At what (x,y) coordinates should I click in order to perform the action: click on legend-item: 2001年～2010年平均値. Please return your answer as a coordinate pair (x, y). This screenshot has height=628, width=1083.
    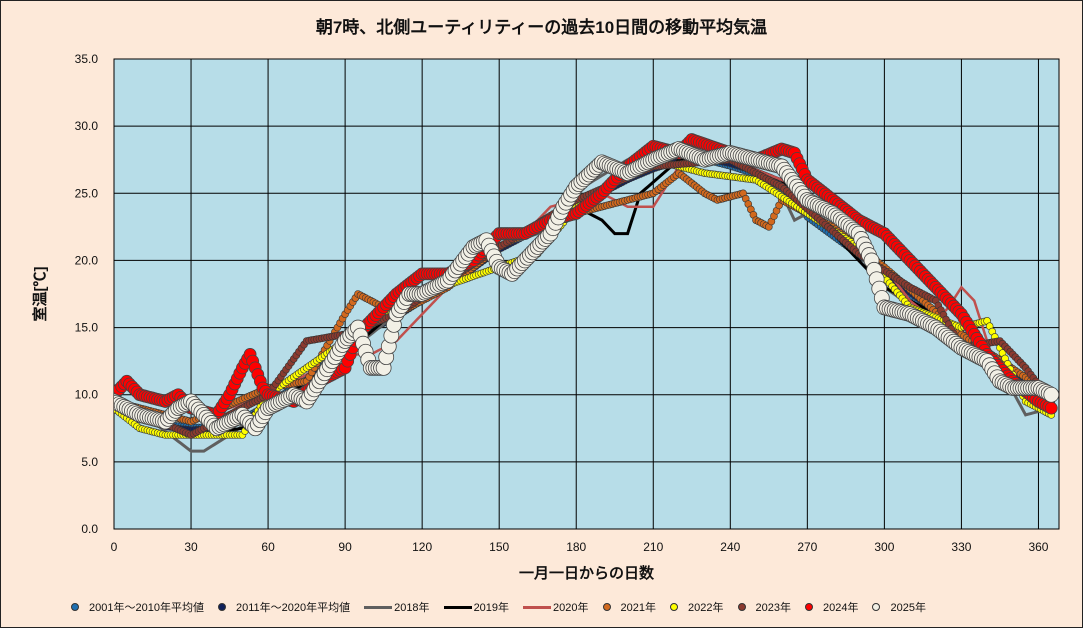
    Looking at the image, I should click on (137, 607).